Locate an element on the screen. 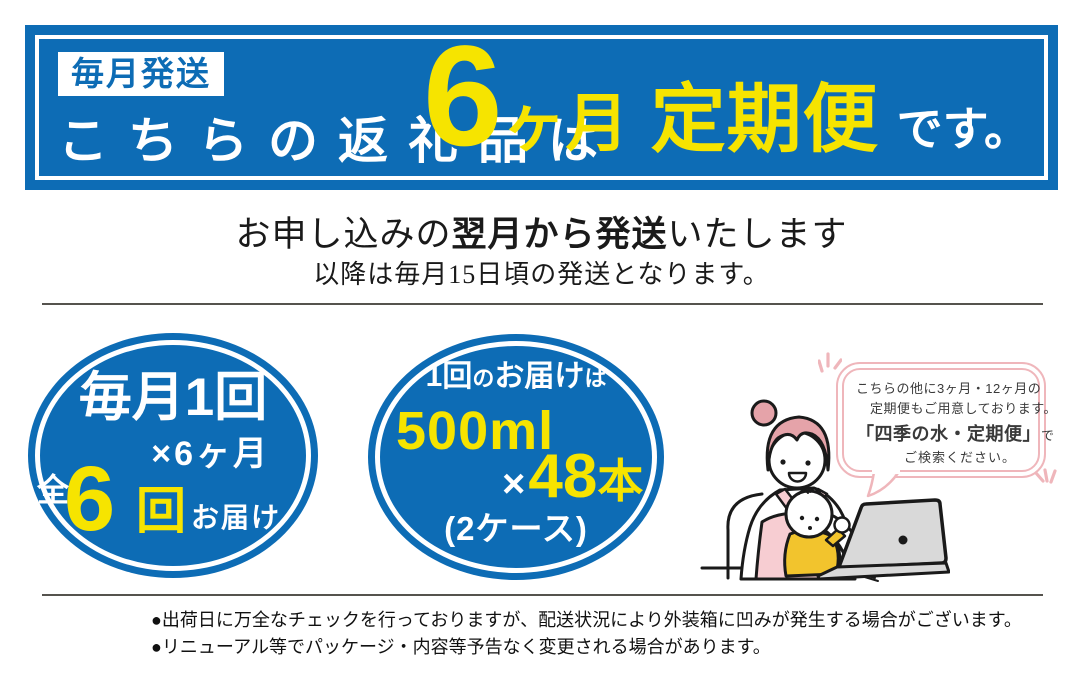 Image resolution: width=1083 pixels, height=673 pixels. mother-baby-laptop-illustration is located at coordinates (825, 490).